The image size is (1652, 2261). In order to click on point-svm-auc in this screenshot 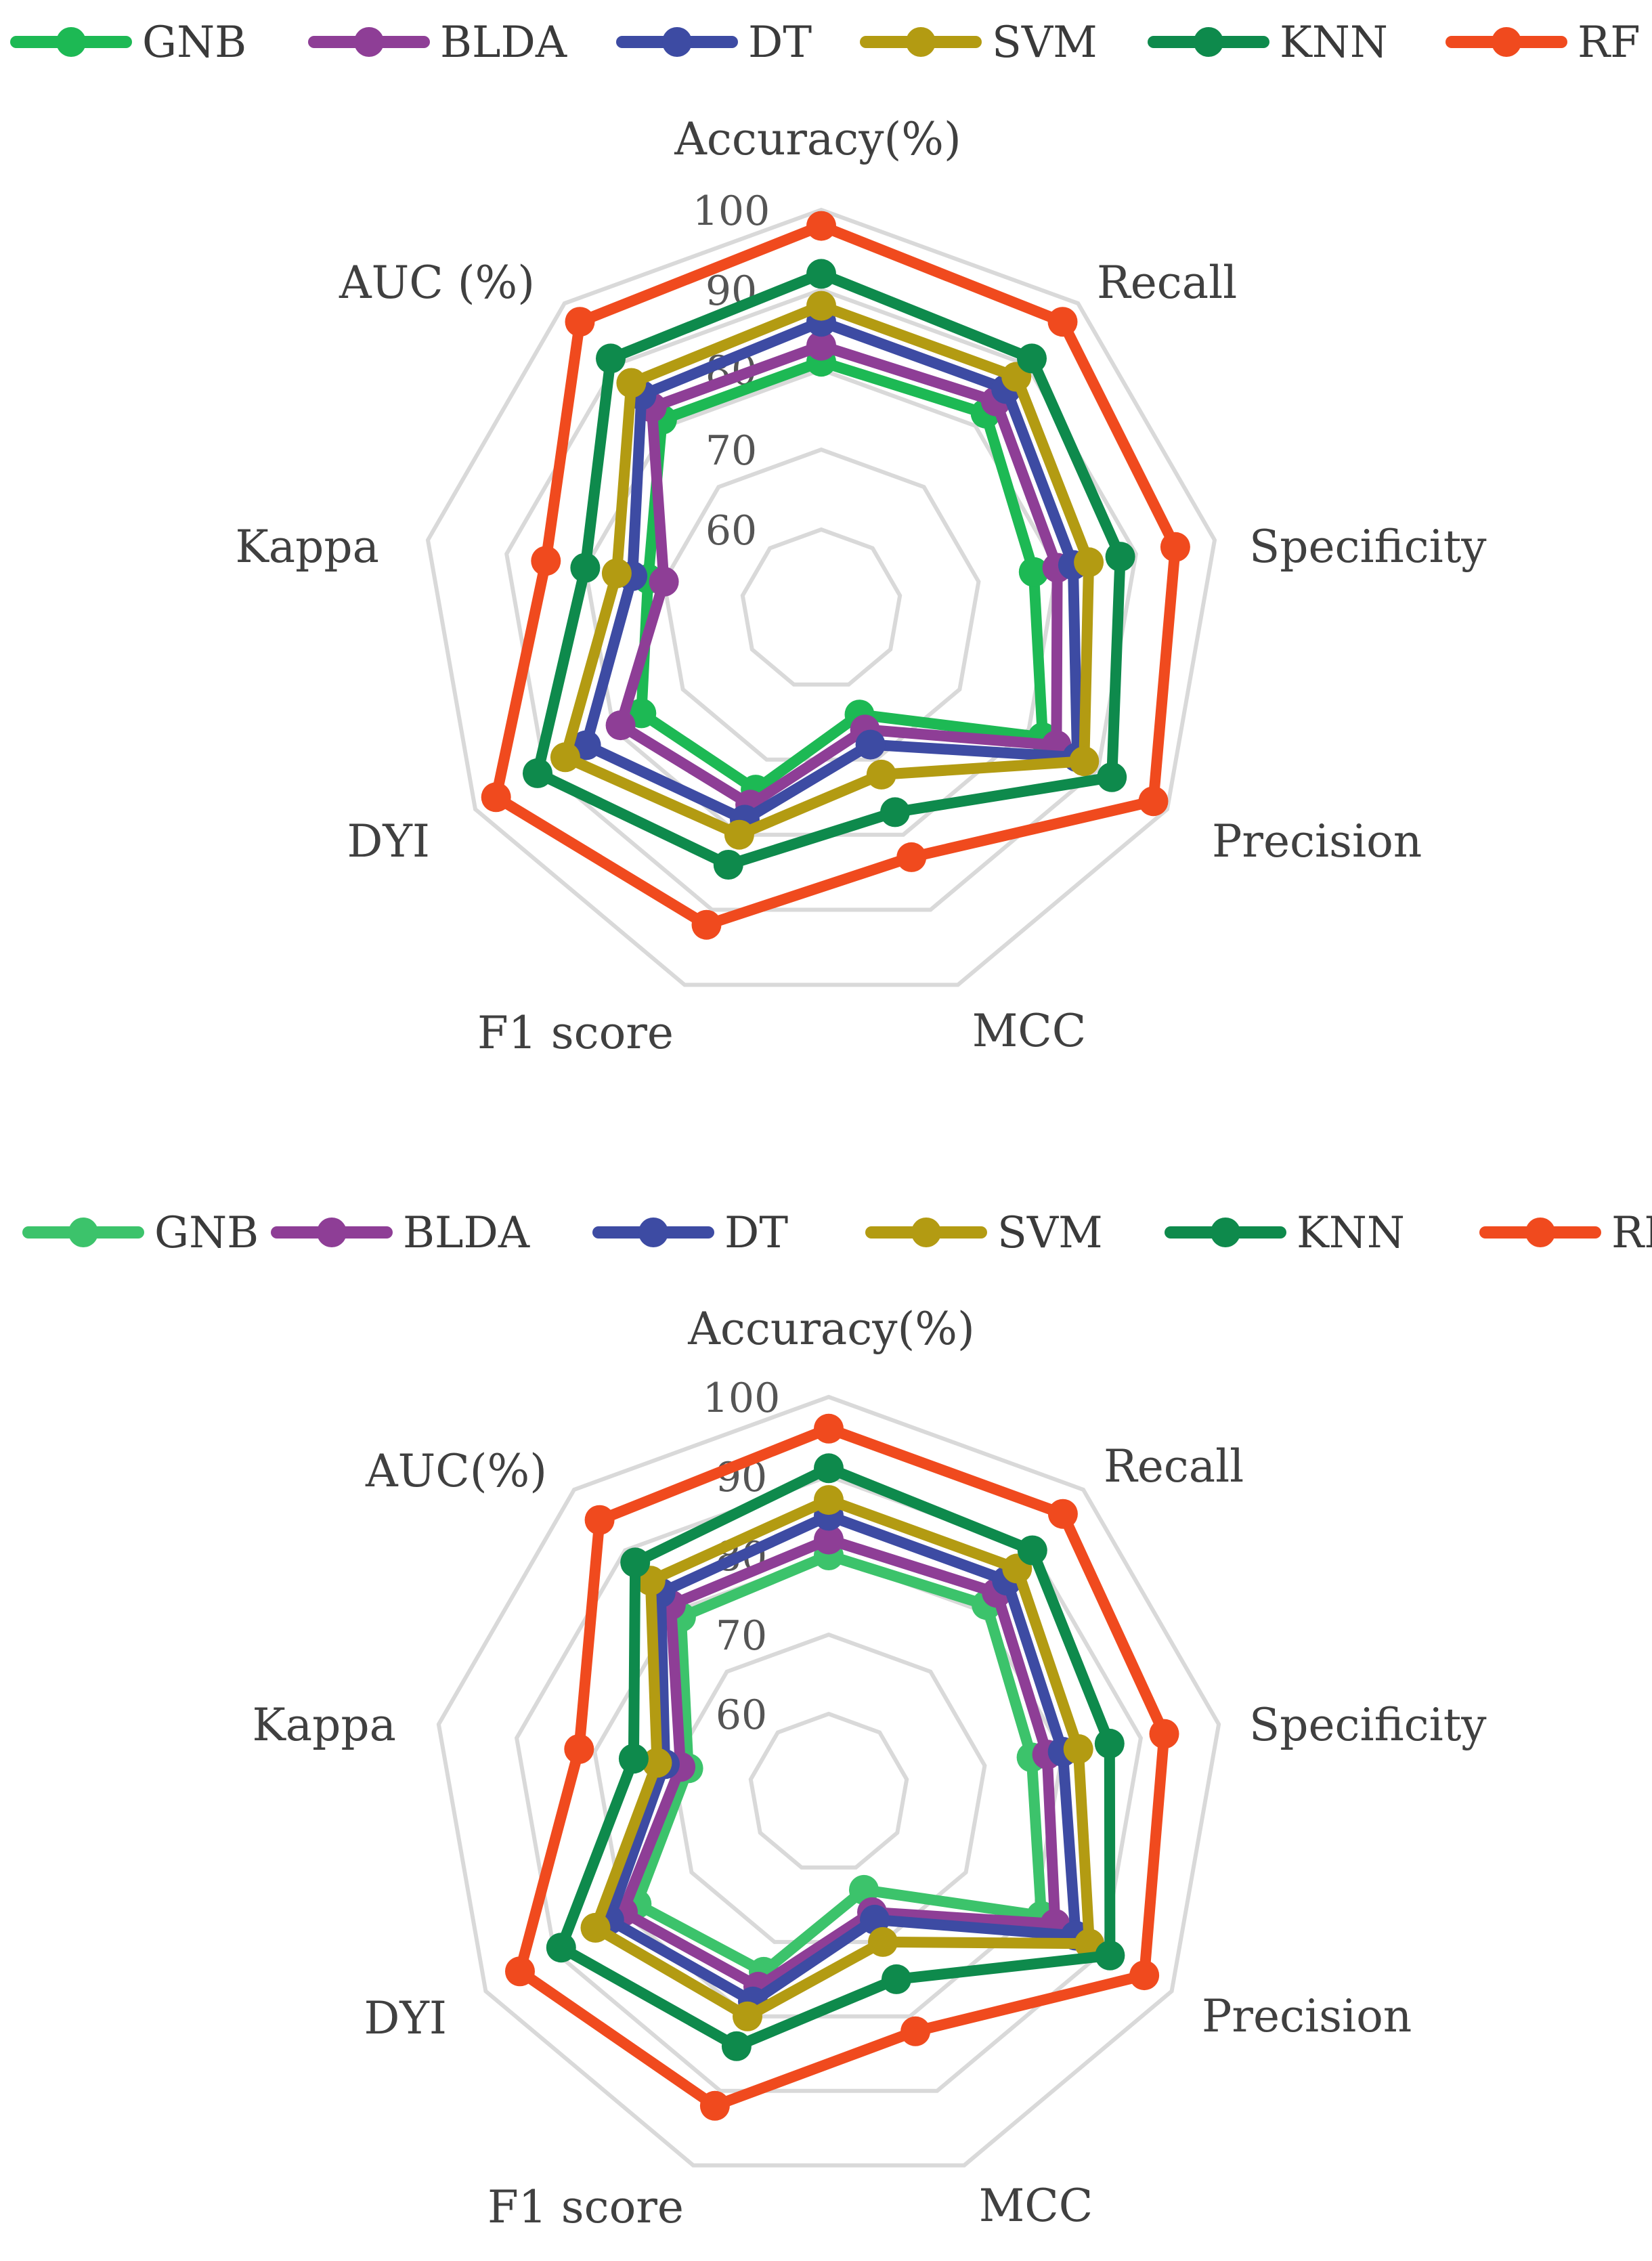, I will do `click(631, 383)`.